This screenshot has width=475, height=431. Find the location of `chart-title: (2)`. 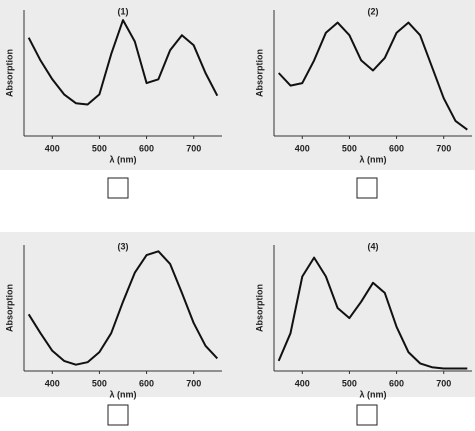

chart-title: (2) is located at coordinates (373, 11).